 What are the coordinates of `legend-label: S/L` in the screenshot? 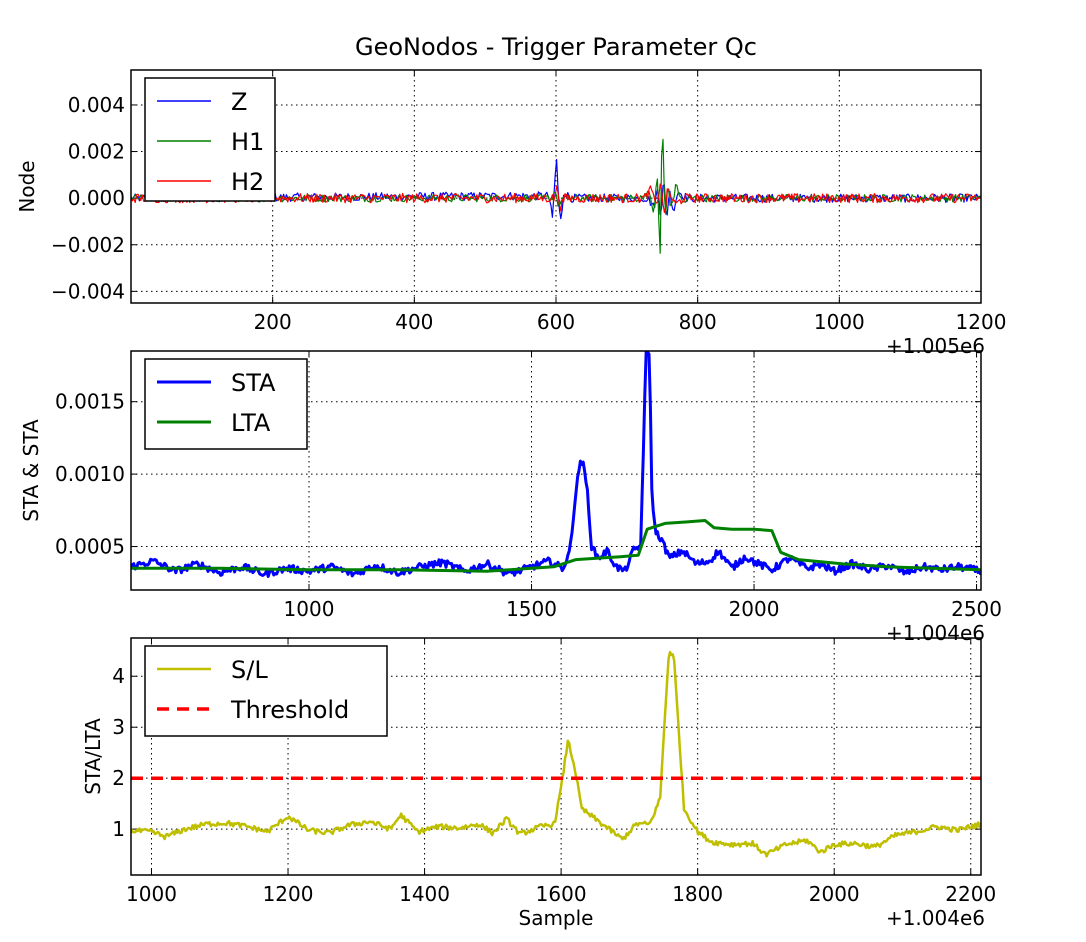 It's located at (249, 670).